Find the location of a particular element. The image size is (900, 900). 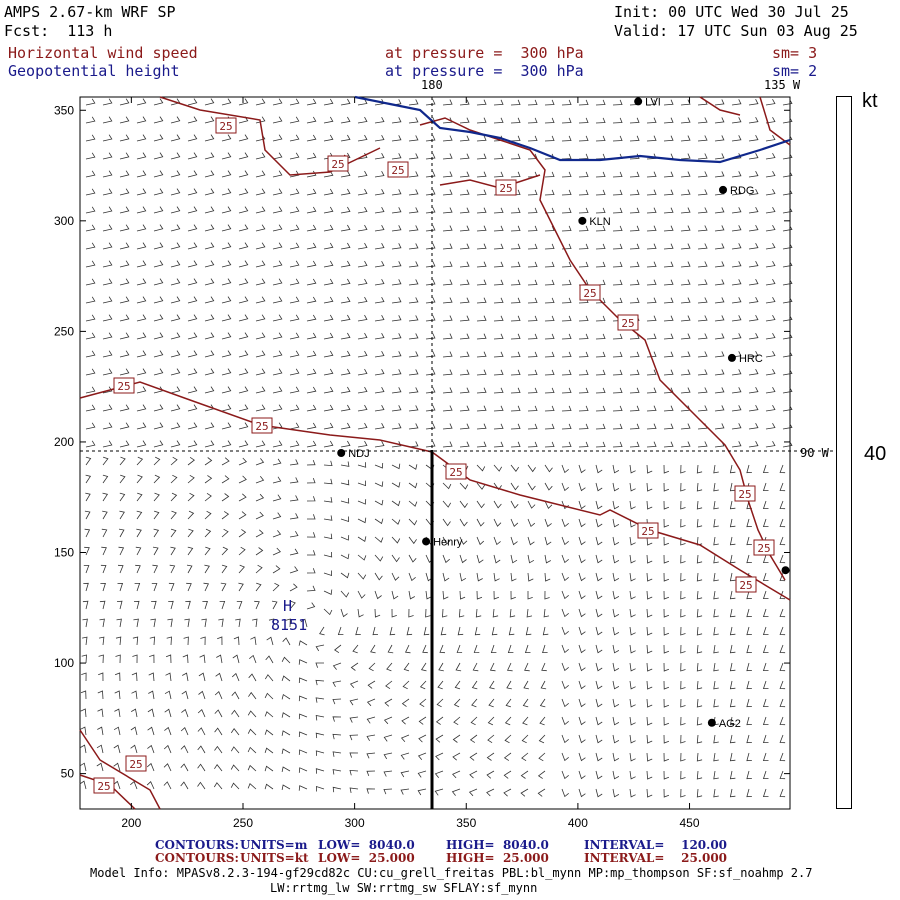

wind-contours-low: LOW= 25.000 is located at coordinates (366, 858).